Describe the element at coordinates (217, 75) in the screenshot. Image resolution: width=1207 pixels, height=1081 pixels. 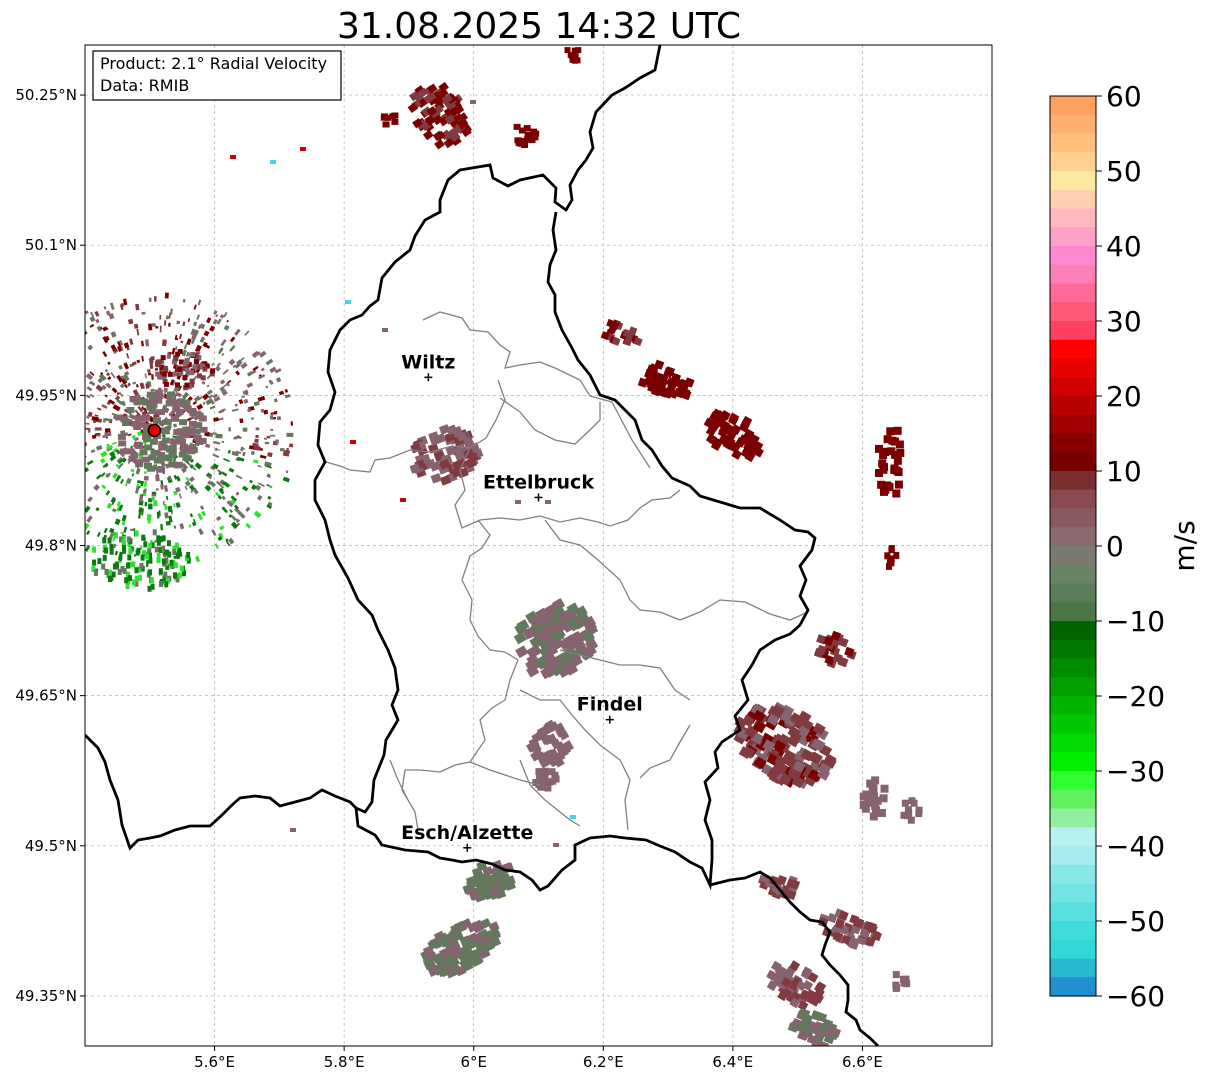
I see `info-box: Product: 2.1° Radial Velocity Data: RMIB` at that location.